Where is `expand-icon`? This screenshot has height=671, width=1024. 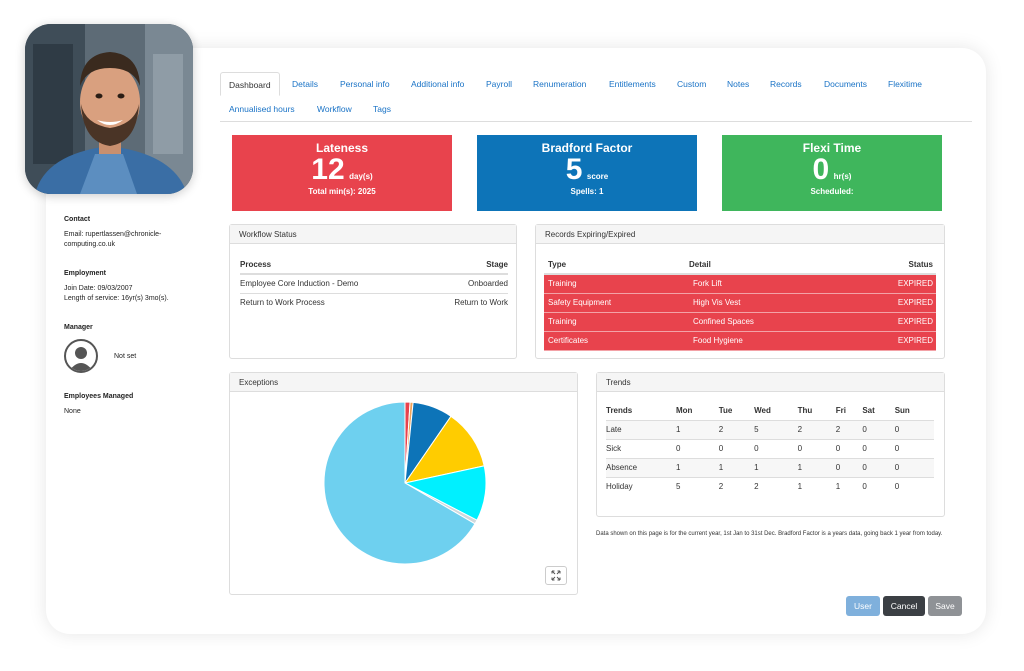
expand-icon is located at coordinates (556, 575).